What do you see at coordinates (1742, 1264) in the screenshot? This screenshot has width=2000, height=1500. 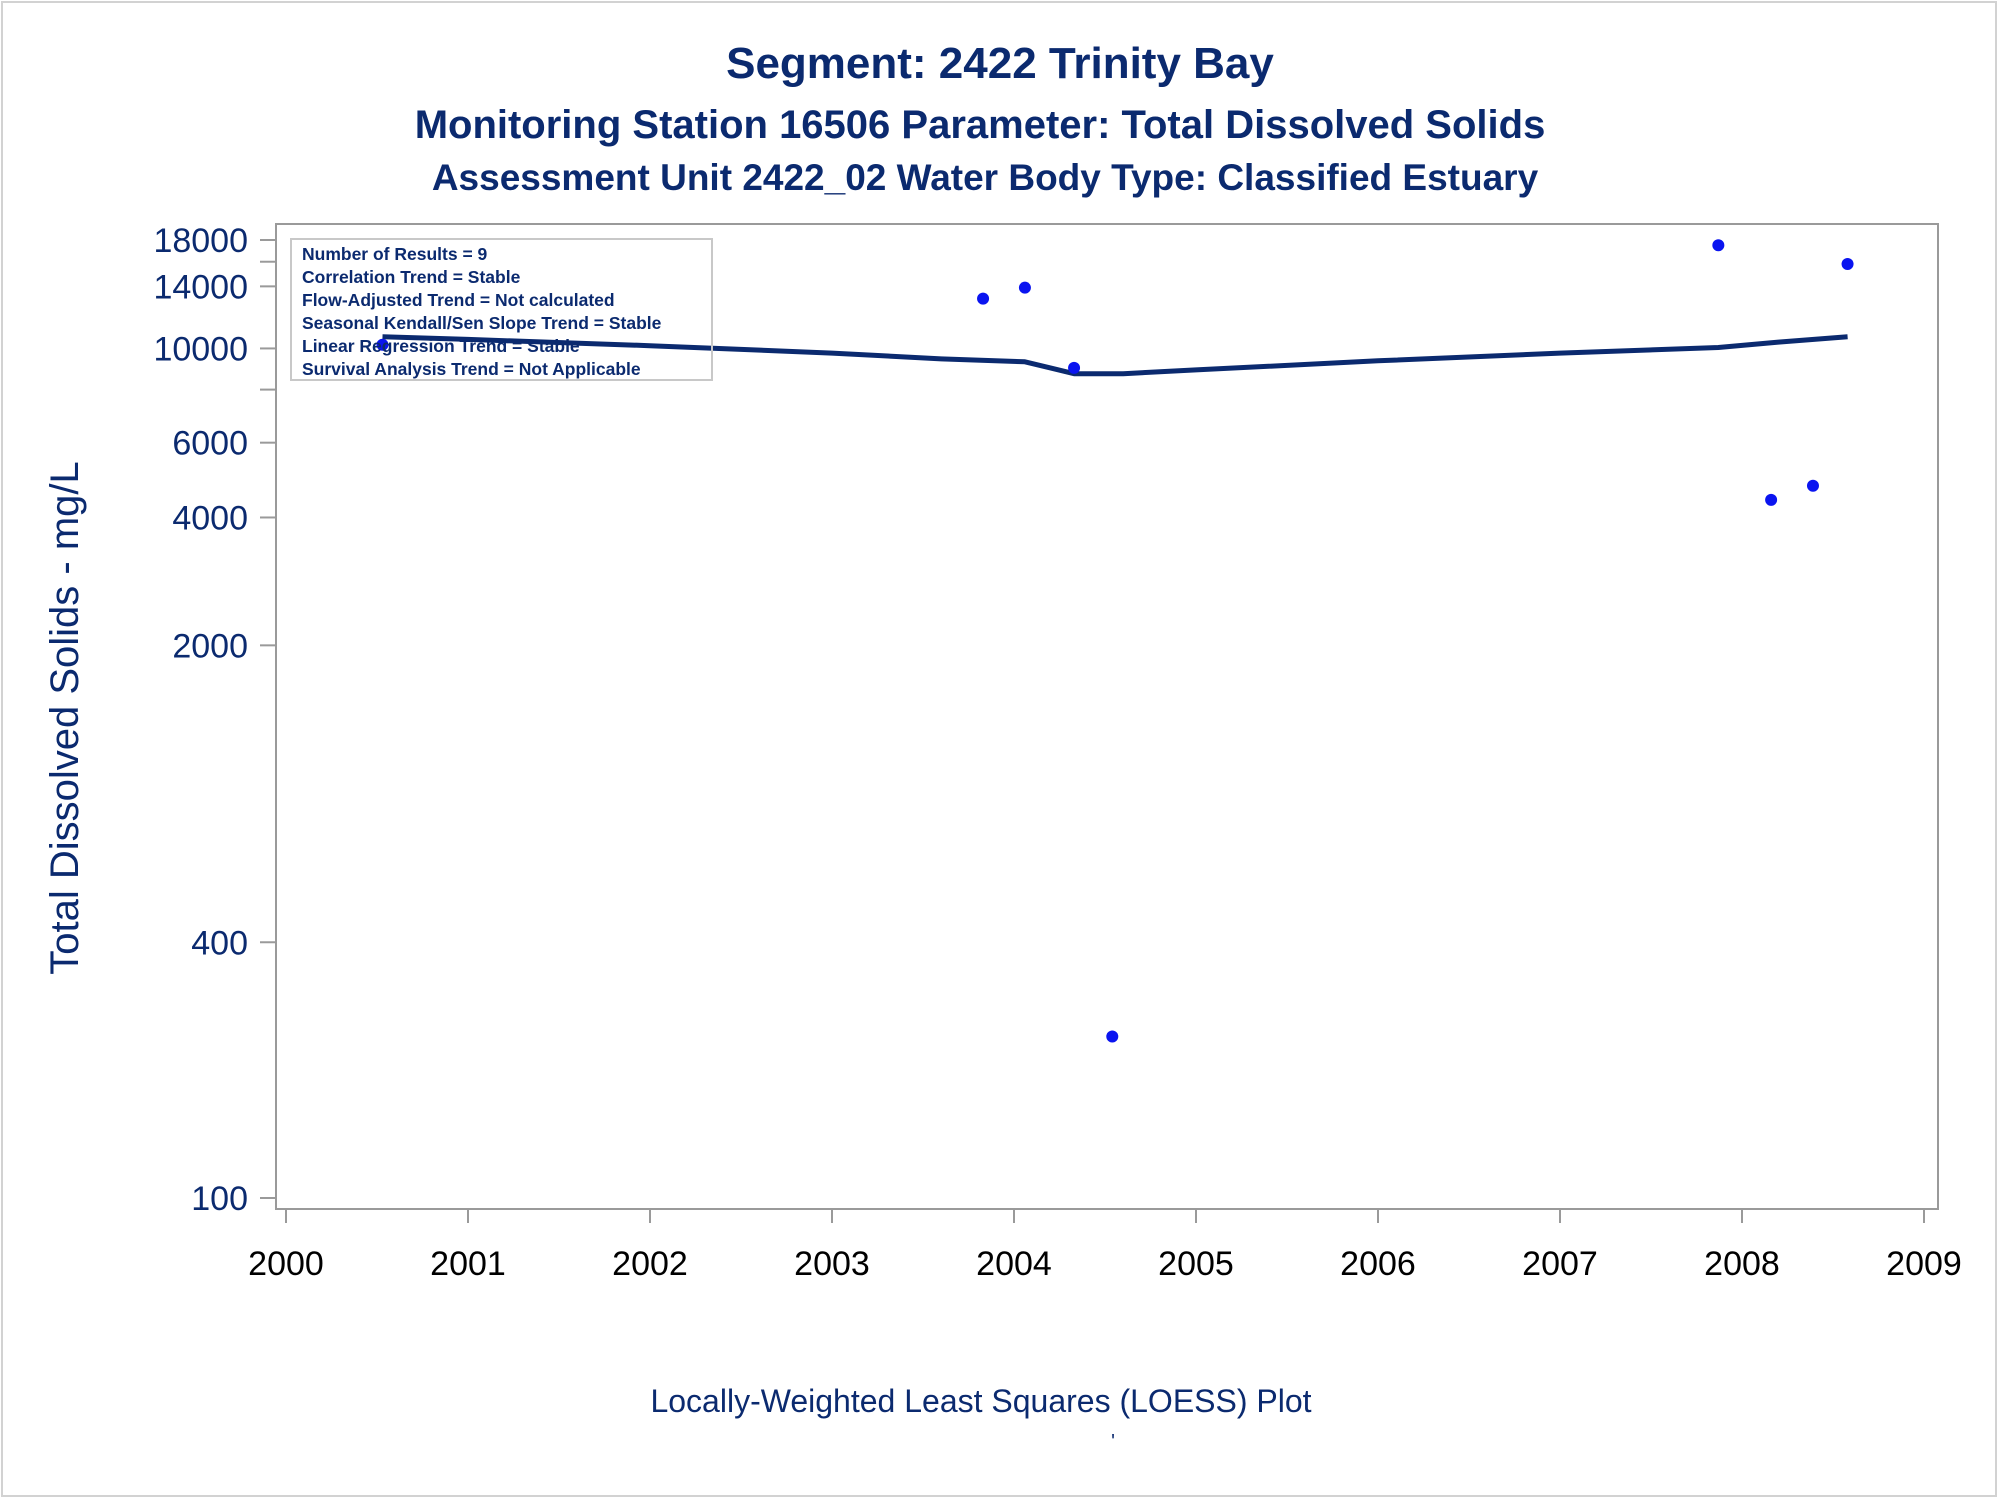 I see `x-tick-label: 2008` at bounding box center [1742, 1264].